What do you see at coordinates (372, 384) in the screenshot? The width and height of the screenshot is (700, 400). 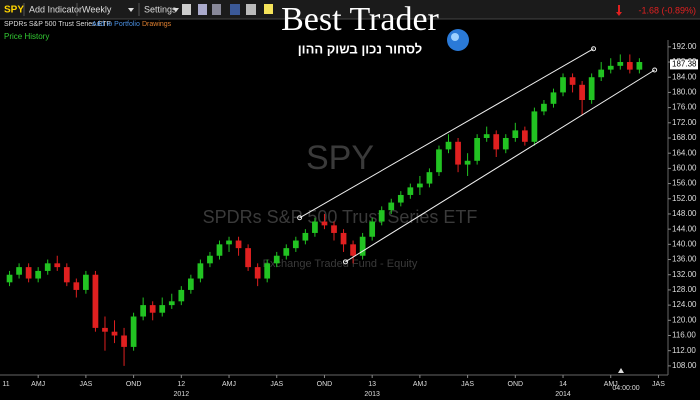 I see `x-tick-label: 13` at bounding box center [372, 384].